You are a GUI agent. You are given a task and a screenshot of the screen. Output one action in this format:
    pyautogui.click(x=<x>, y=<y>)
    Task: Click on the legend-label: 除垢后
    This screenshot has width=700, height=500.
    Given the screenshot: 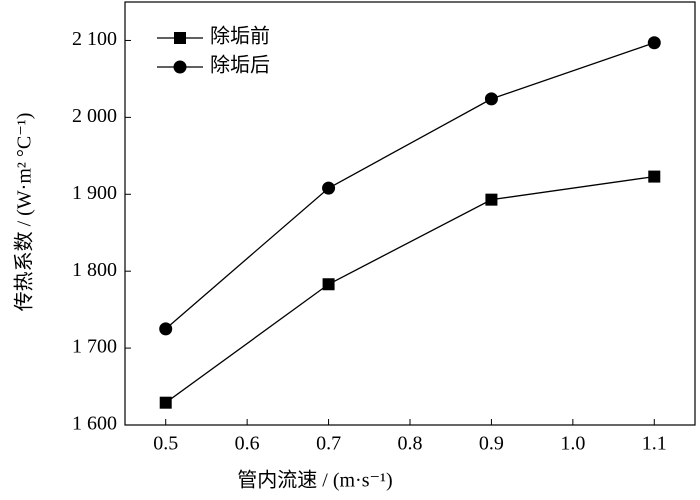 What is the action you would take?
    pyautogui.click(x=240, y=65)
    